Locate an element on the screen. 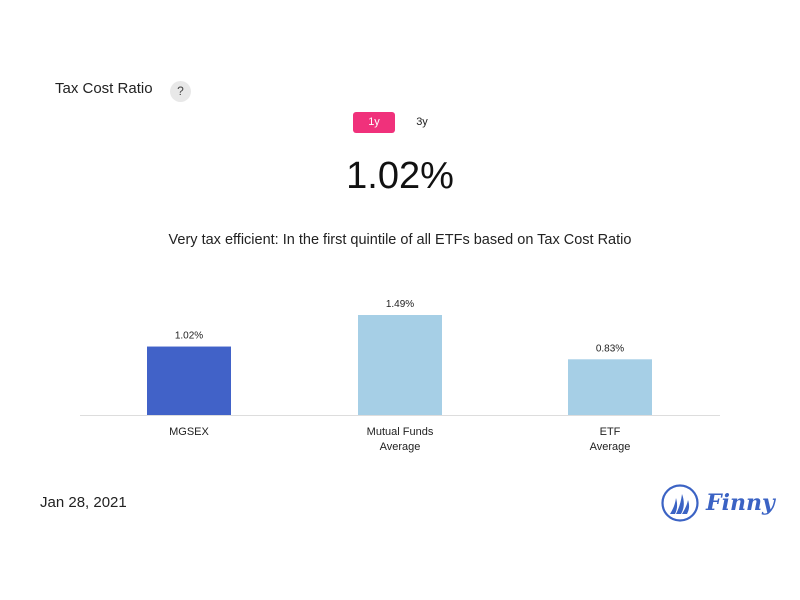  help-button: ? is located at coordinates (180, 91).